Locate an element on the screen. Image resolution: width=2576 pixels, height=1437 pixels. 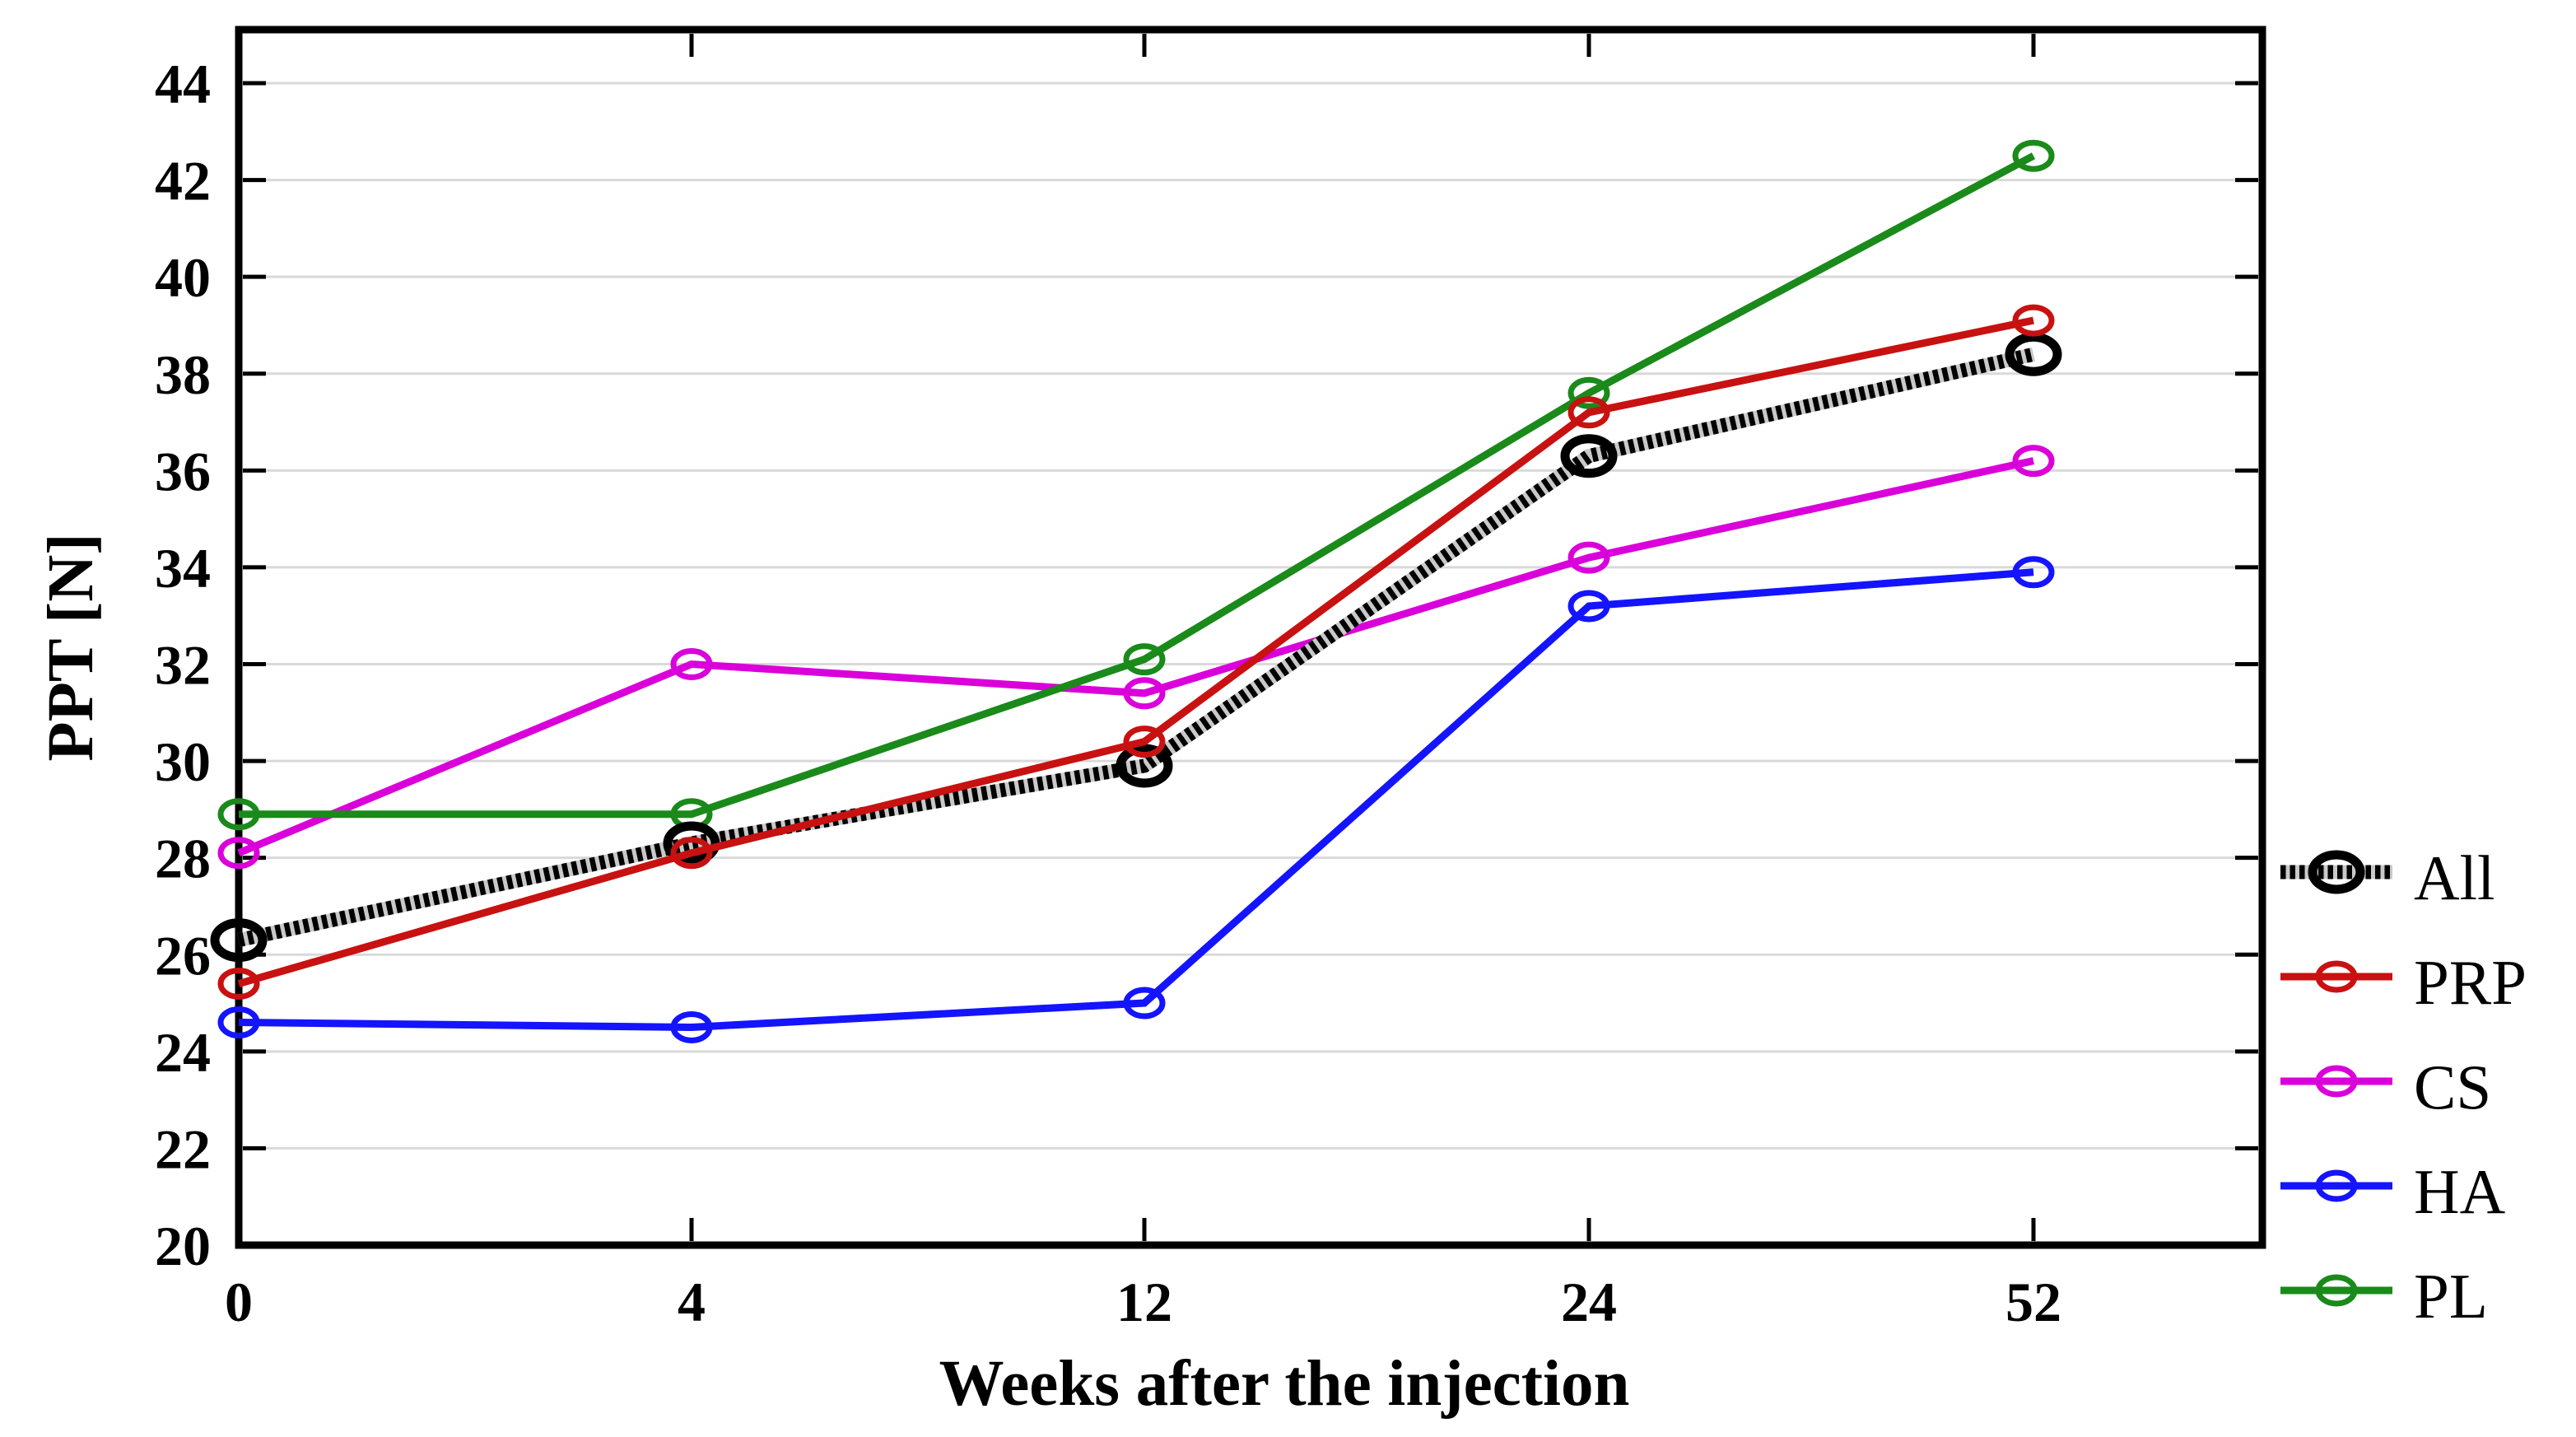
y-tick-labels: 20 22 24 26 28 30 32 34 36 38 40 42 44 is located at coordinates (183, 665).